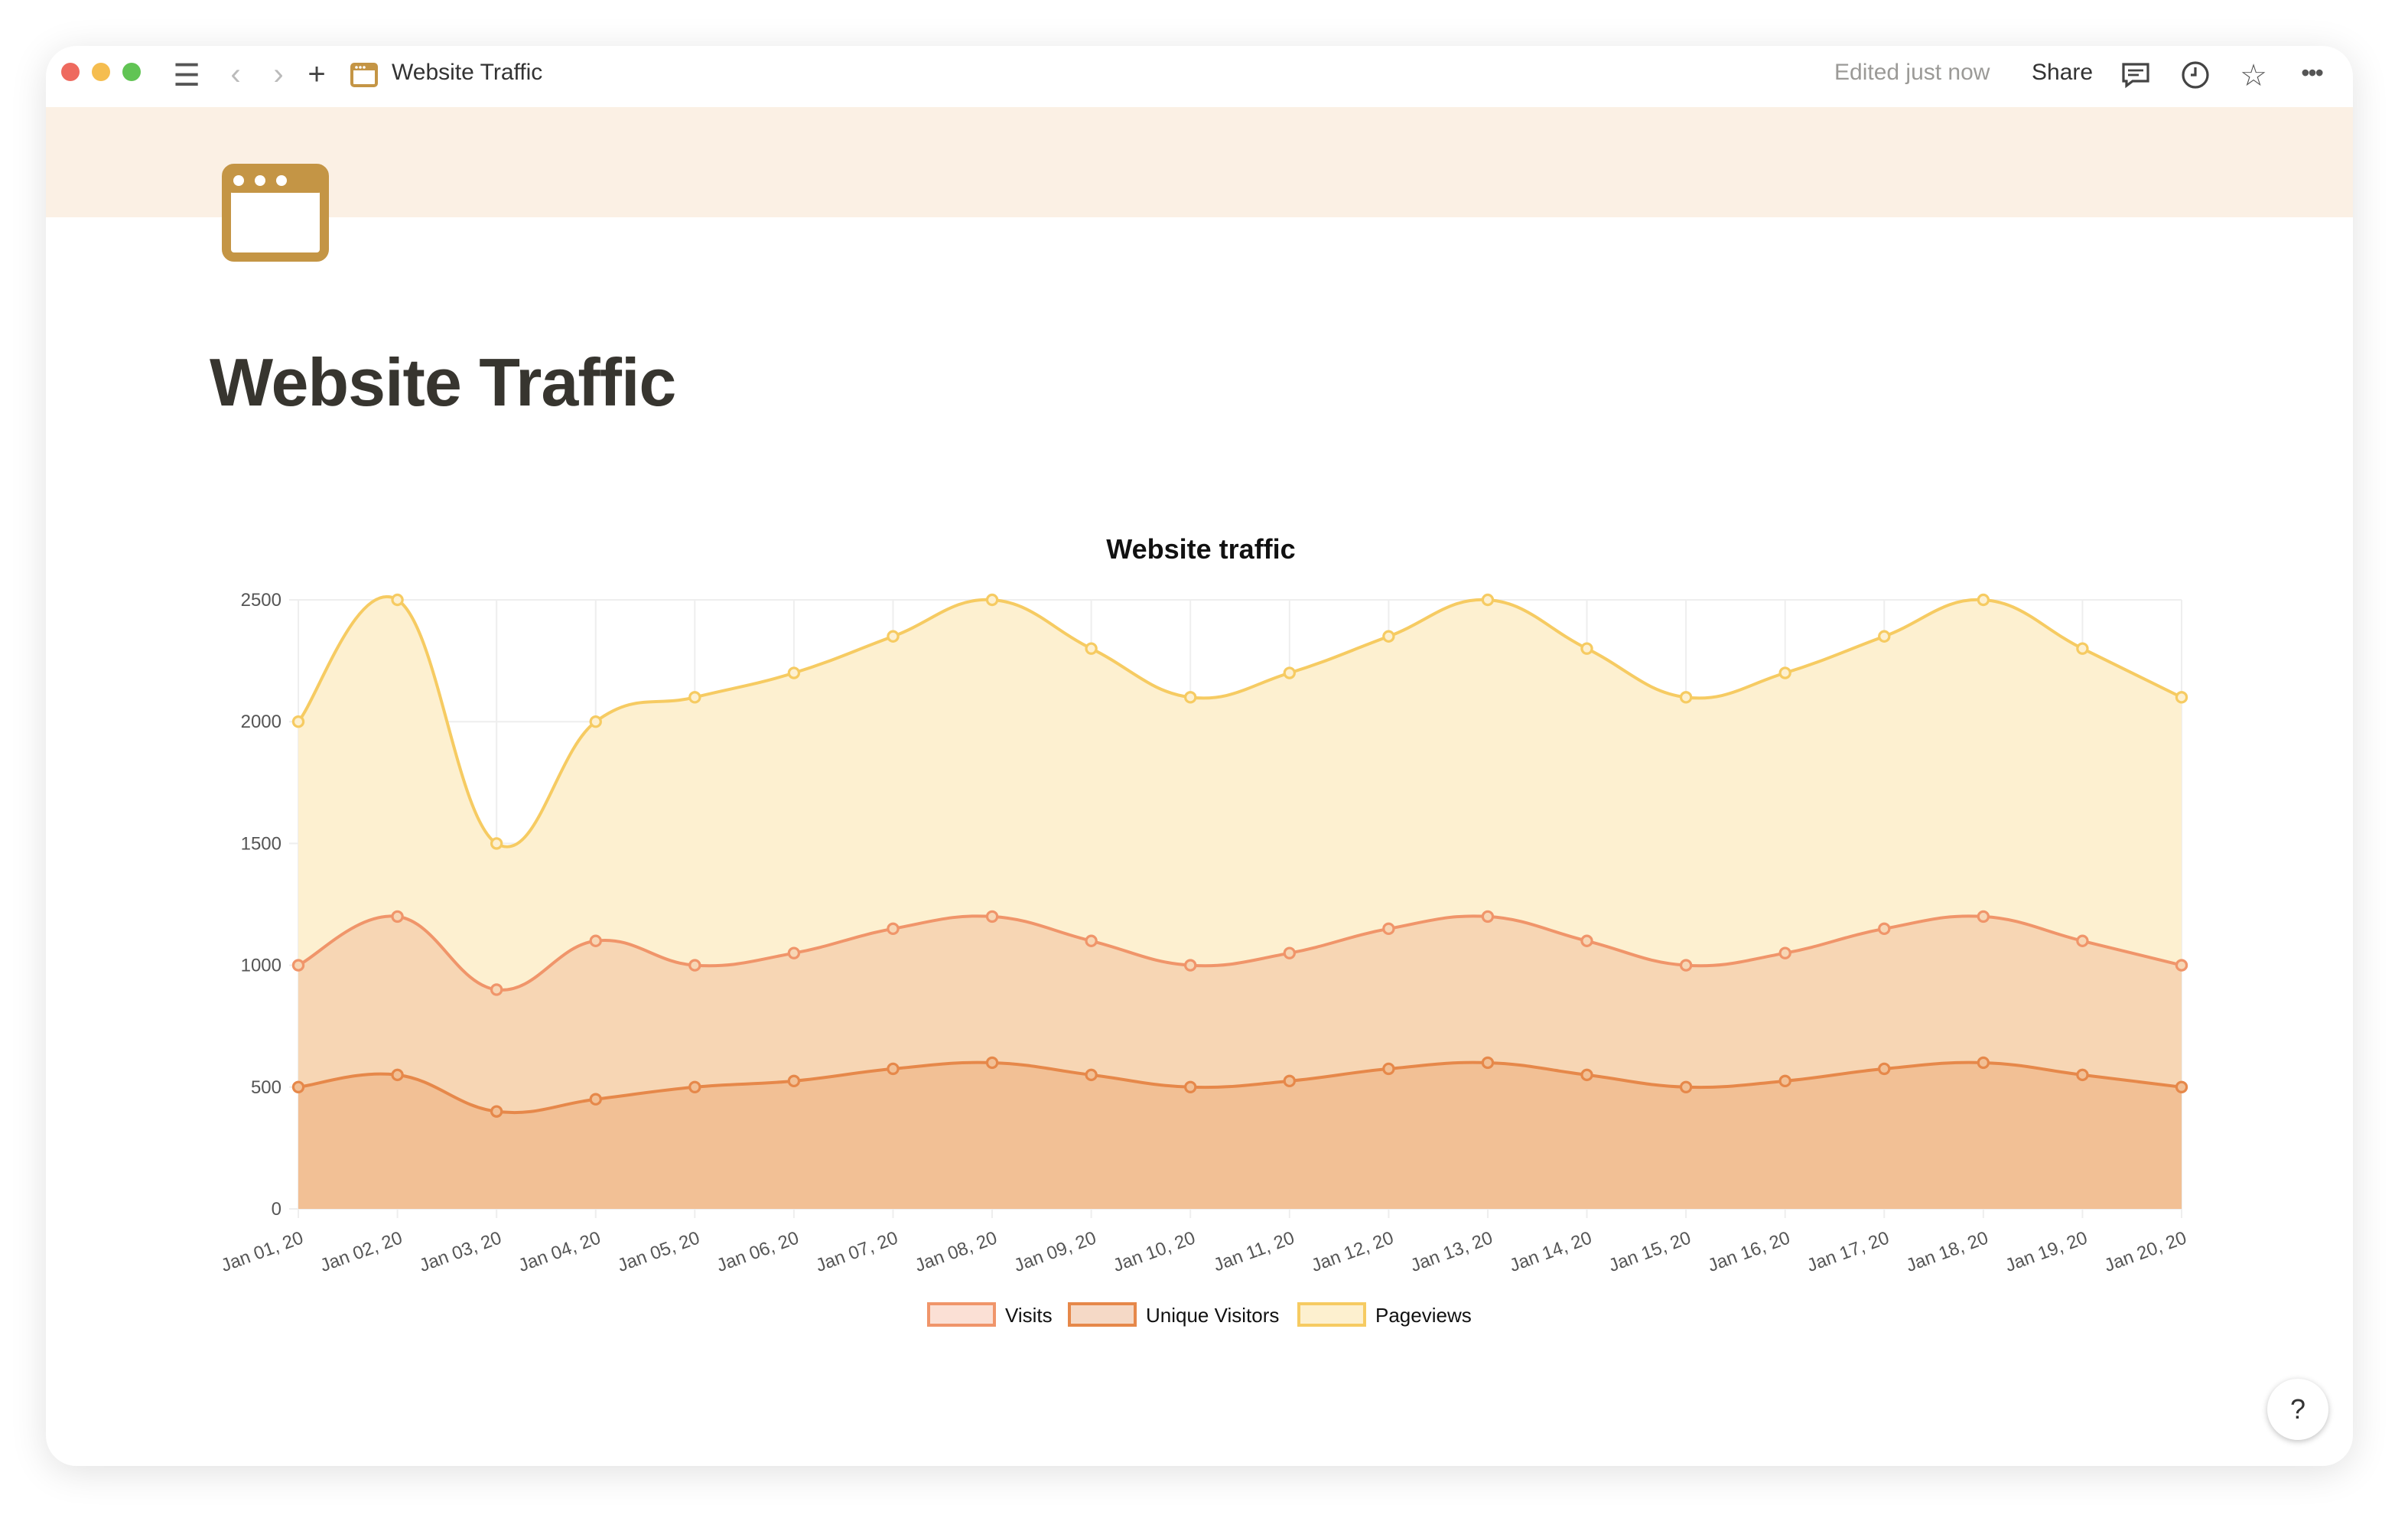 This screenshot has height=1518, width=2408. I want to click on edited-status: Edited just now, so click(1912, 73).